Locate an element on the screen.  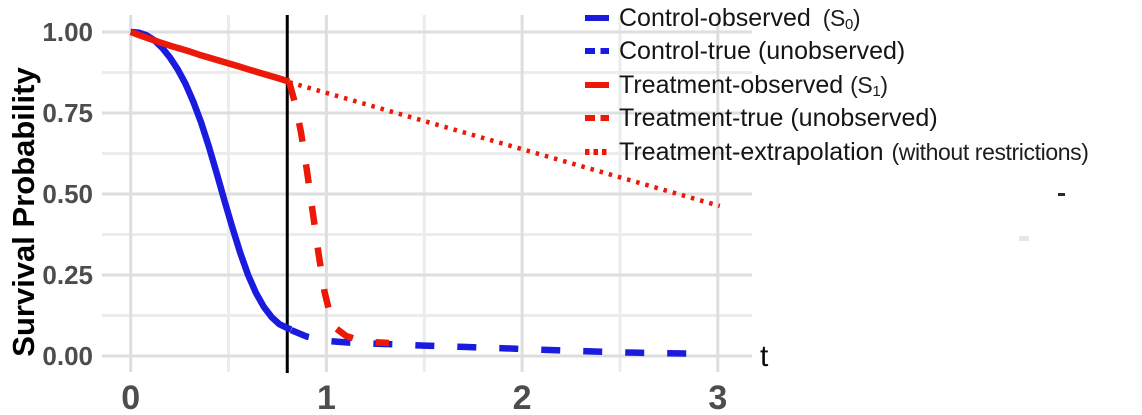
y-tick-label: 0.25 is located at coordinates (67, 275).